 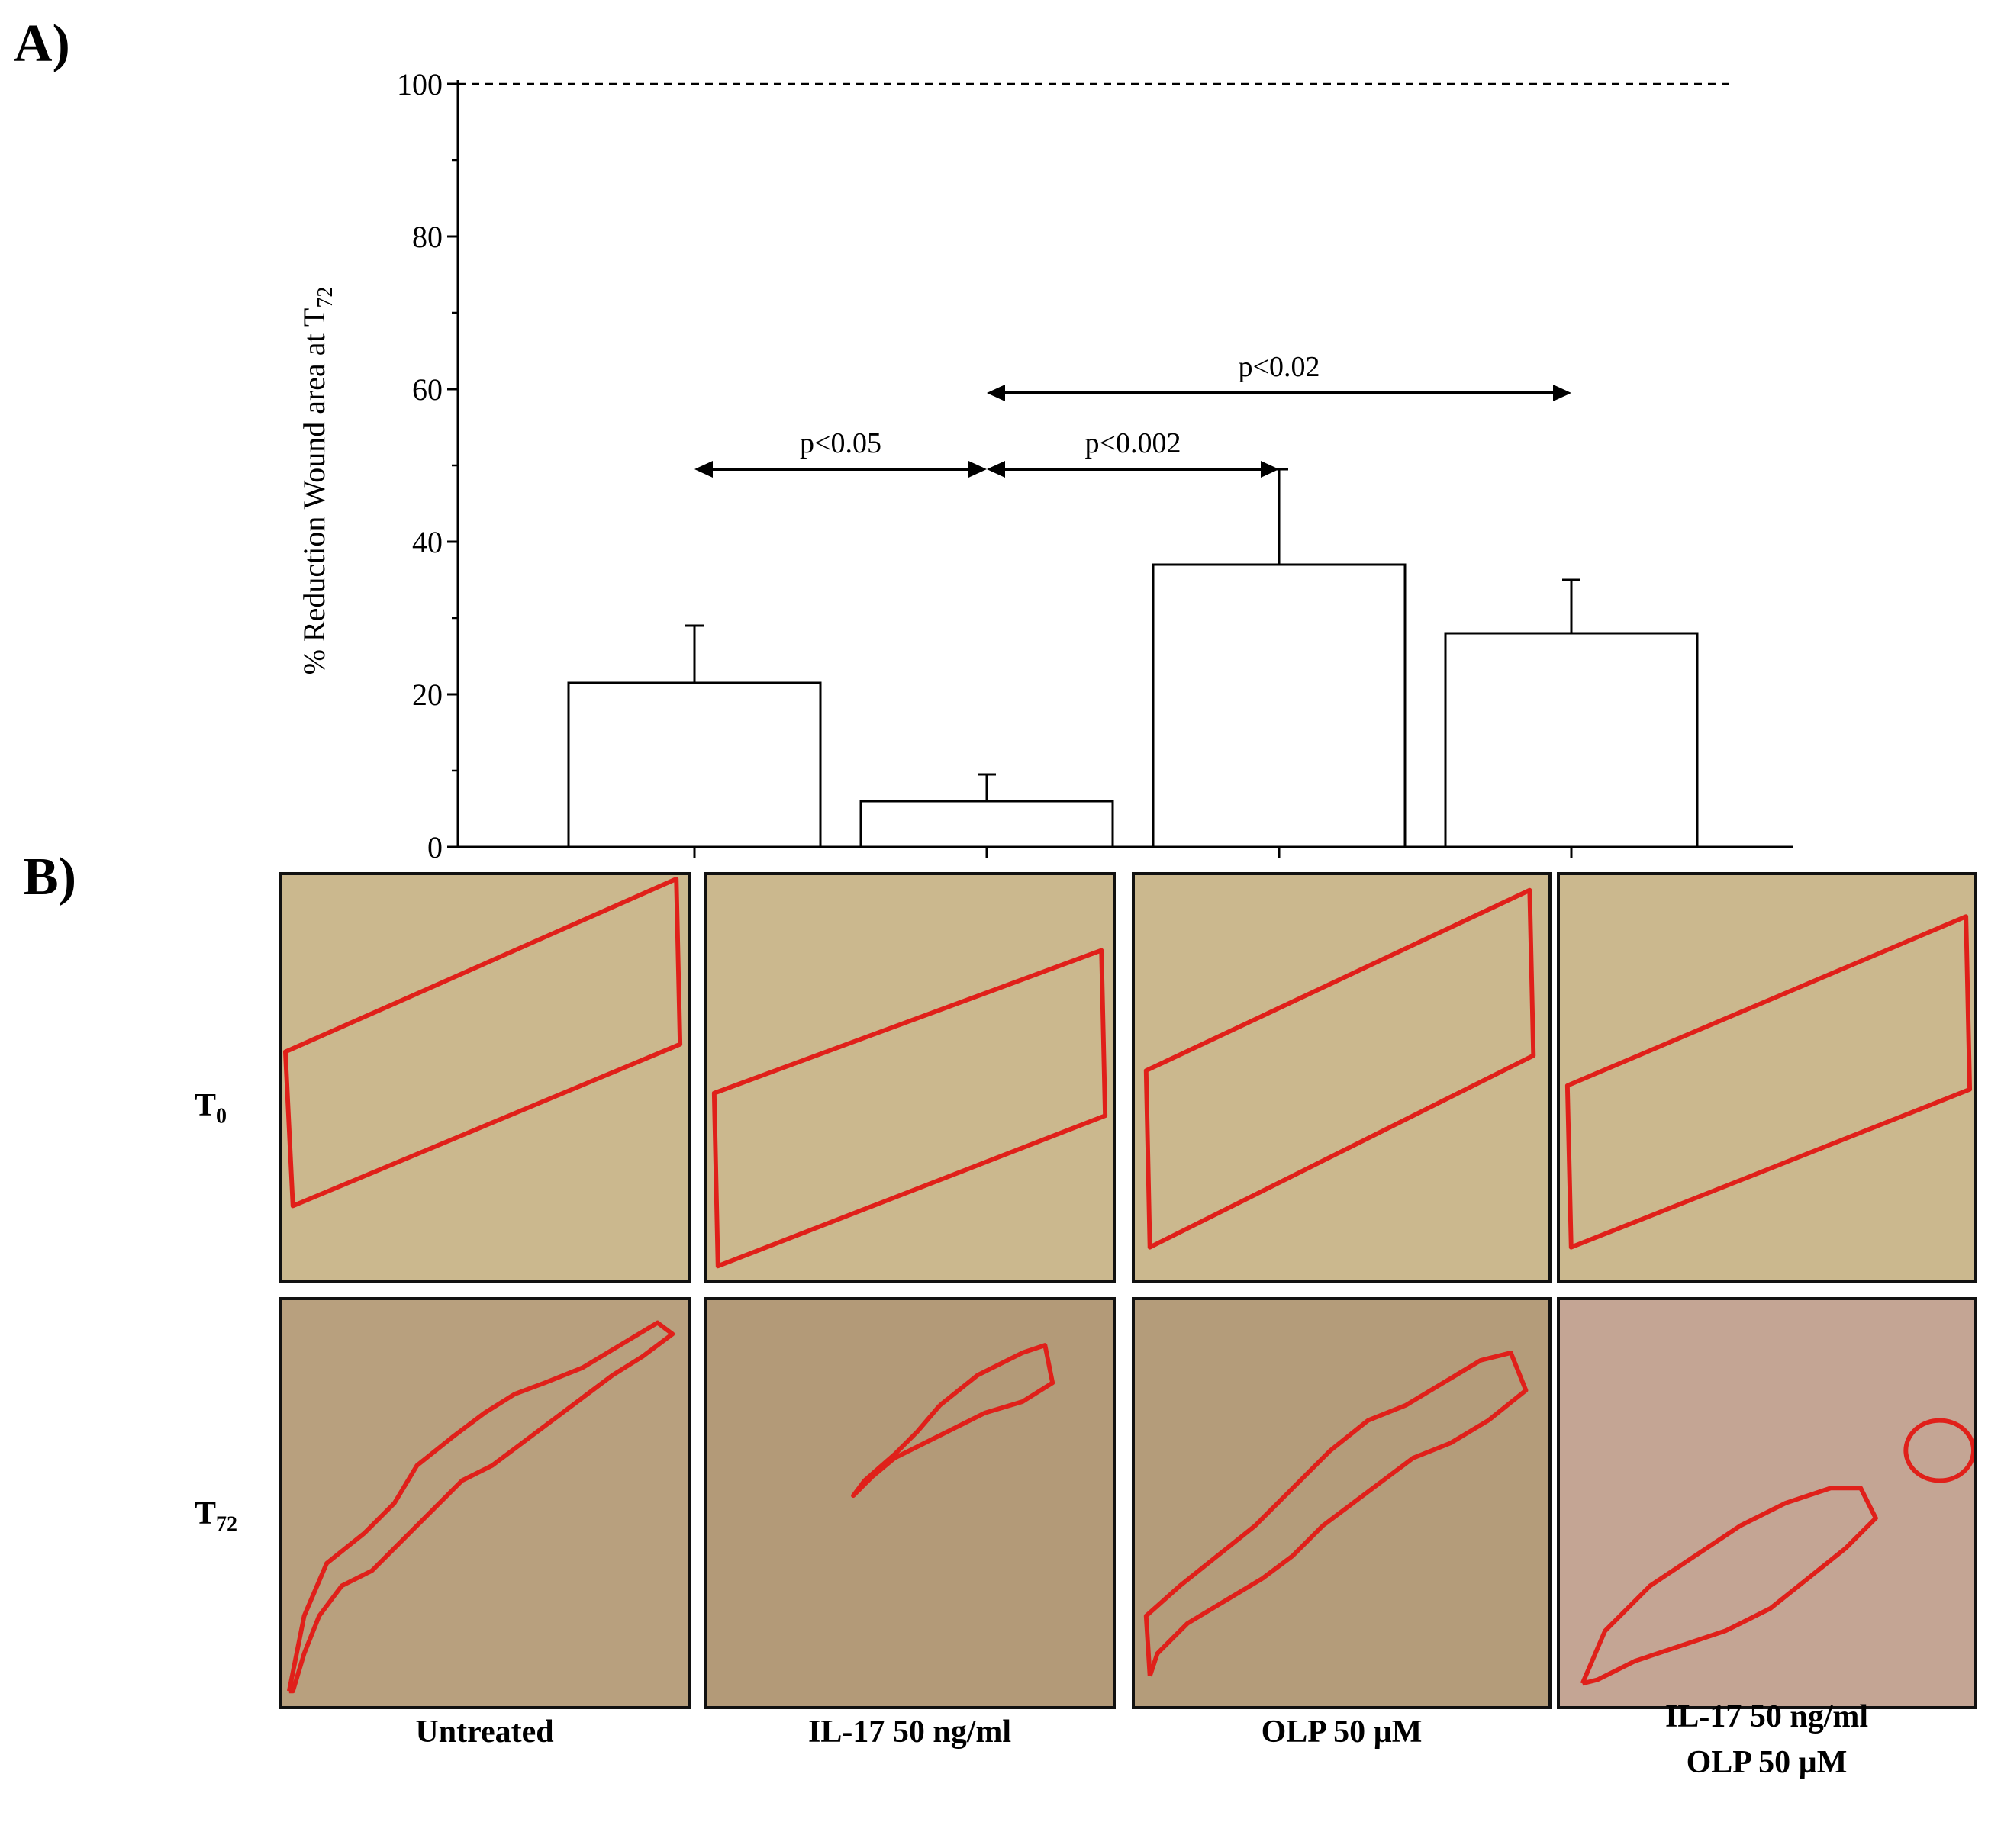 What do you see at coordinates (42, 43) in the screenshot?
I see `panel-a-label: A)` at bounding box center [42, 43].